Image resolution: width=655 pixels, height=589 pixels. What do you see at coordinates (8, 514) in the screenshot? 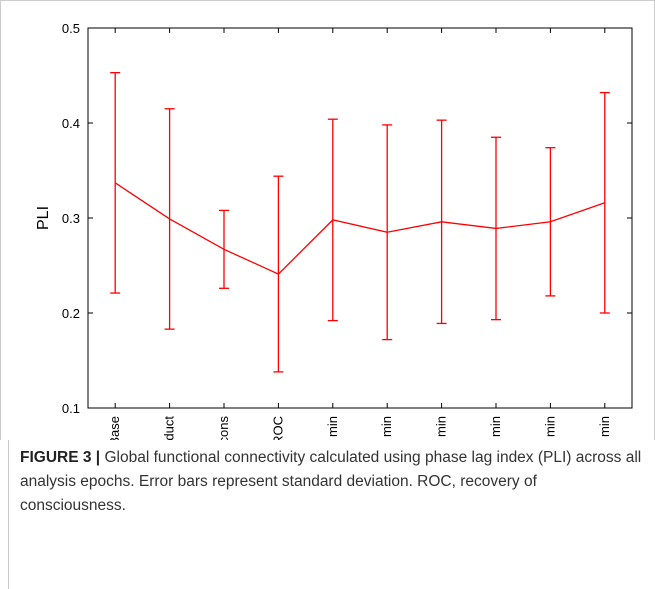
I see `caption-rule` at bounding box center [8, 514].